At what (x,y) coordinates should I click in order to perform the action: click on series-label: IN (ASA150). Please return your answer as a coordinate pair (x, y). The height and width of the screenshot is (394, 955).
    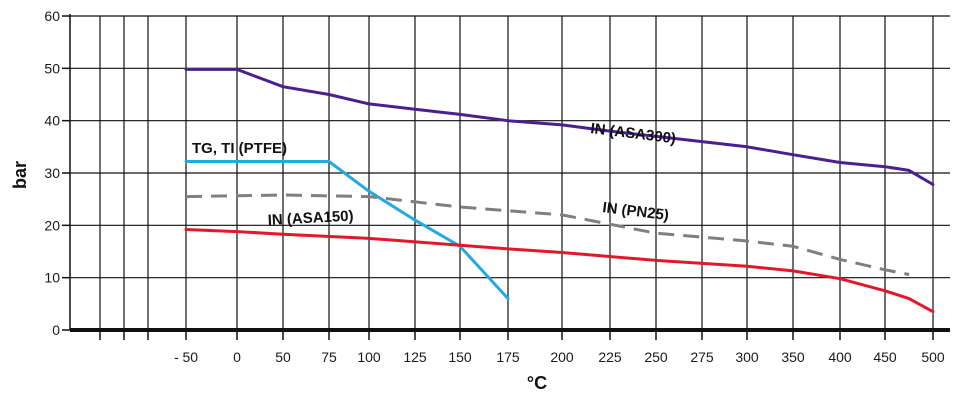
    Looking at the image, I should click on (310, 218).